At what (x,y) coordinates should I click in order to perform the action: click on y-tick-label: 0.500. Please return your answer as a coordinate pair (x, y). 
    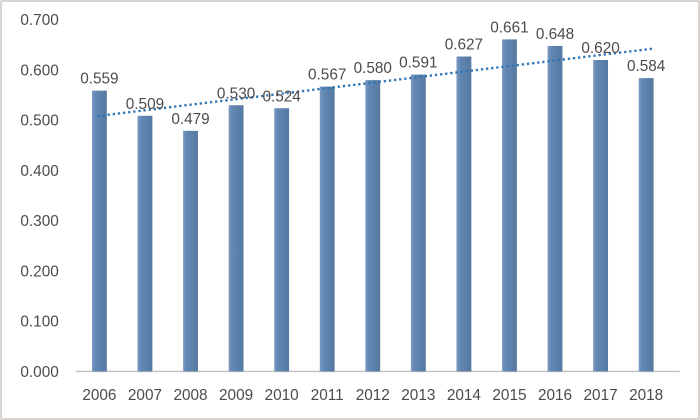
    Looking at the image, I should click on (39, 121).